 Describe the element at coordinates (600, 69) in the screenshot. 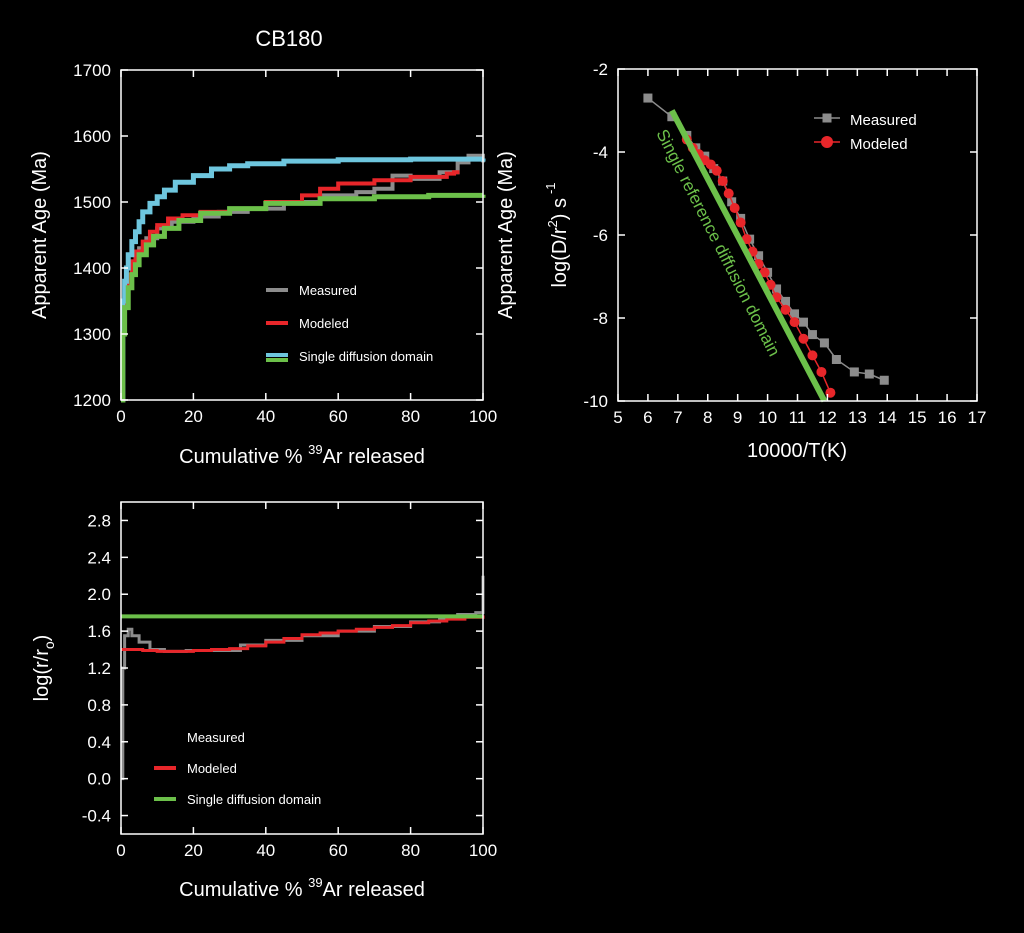

I see `y-tick-label: -2` at that location.